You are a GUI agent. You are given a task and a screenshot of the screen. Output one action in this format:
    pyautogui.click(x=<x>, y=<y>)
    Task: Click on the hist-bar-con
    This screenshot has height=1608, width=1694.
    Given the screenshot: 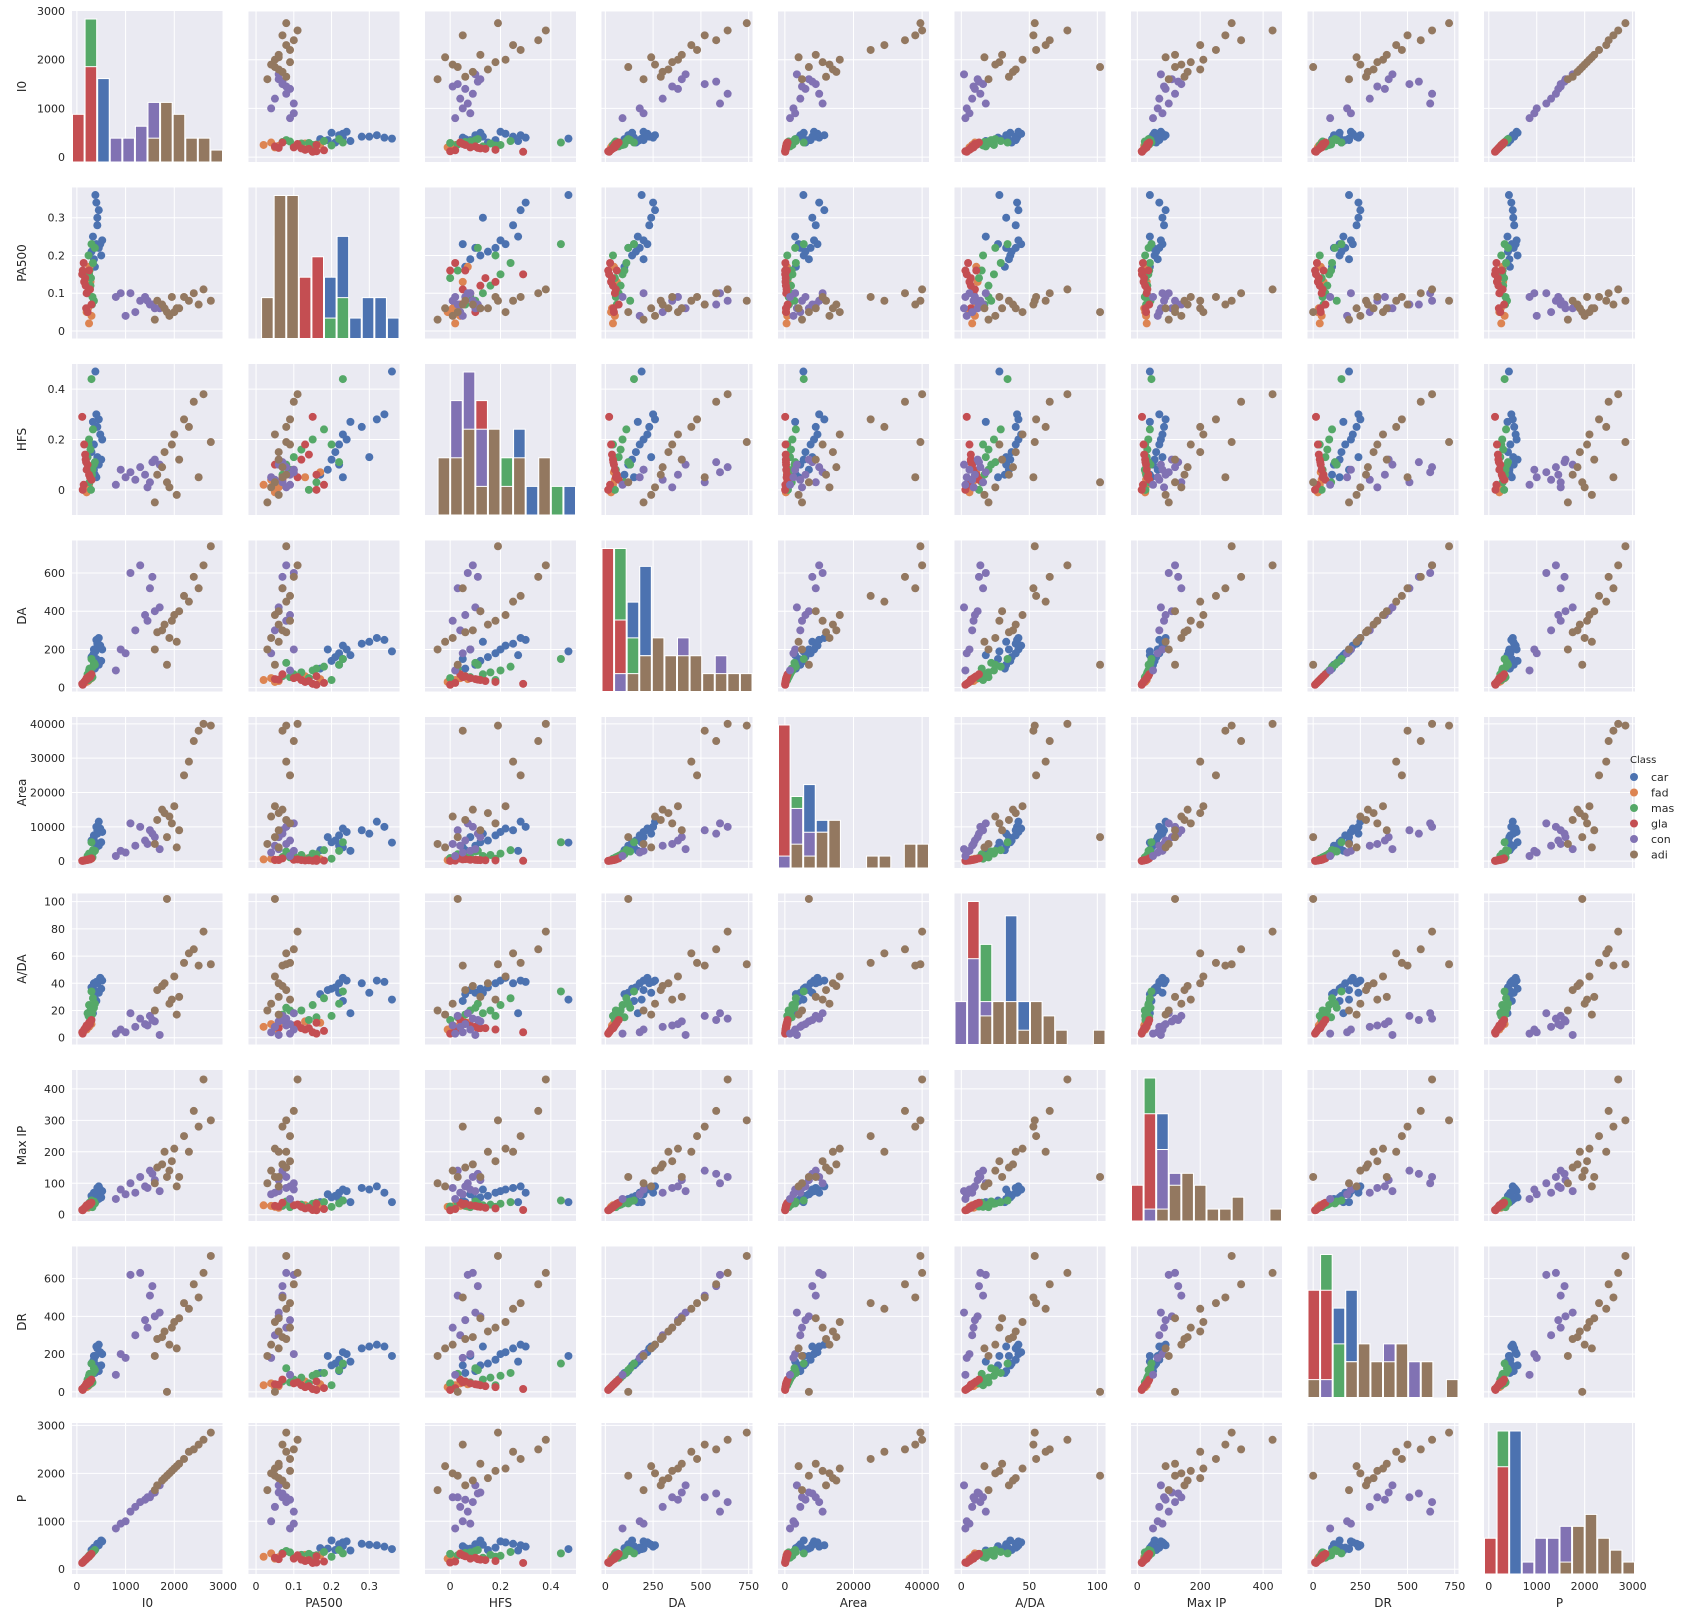 What is the action you would take?
    pyautogui.click(x=1150, y=1215)
    